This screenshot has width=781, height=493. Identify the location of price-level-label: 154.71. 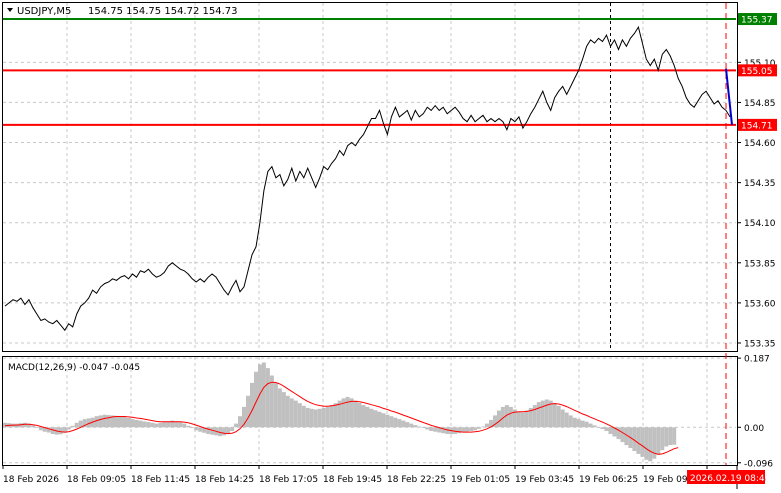
(757, 126).